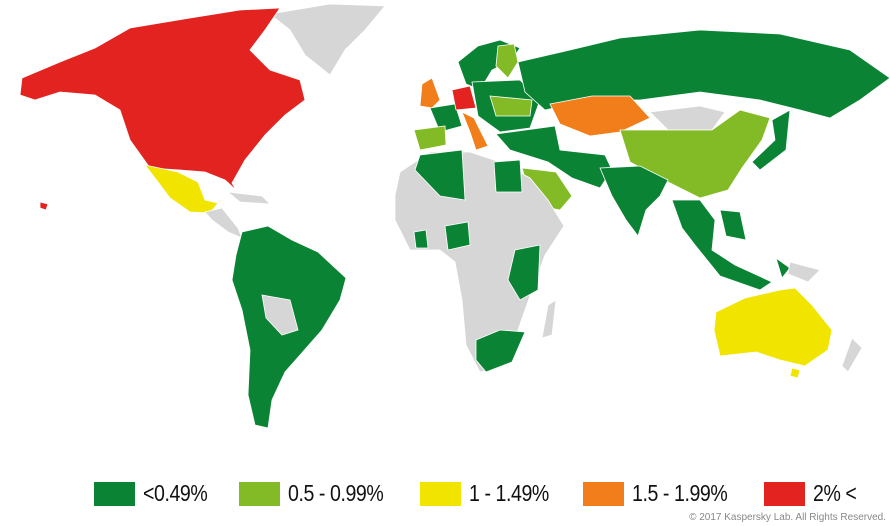 The width and height of the screenshot is (890, 526). Describe the element at coordinates (524, 272) in the screenshot. I see `kenya-tanzania` at that location.